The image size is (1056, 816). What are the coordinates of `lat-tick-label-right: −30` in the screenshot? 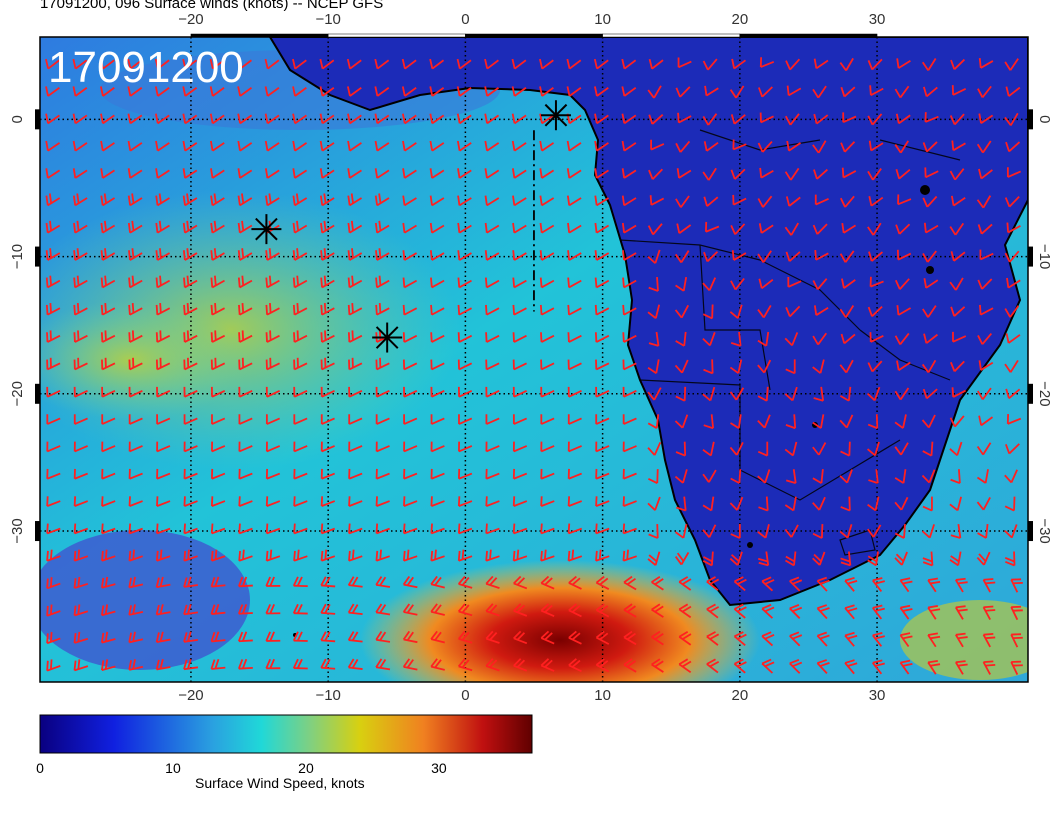 It's located at (1044, 530).